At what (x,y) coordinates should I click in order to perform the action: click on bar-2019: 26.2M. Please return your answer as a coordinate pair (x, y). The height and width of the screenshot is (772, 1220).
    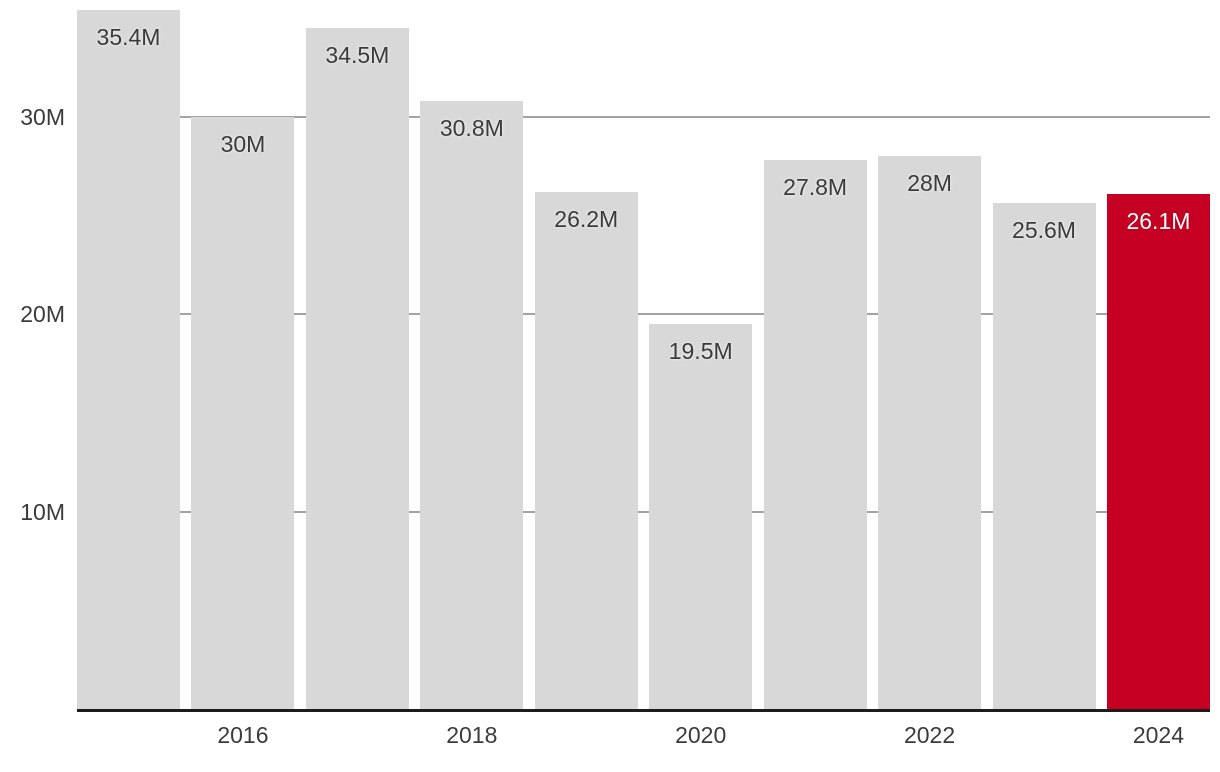
    Looking at the image, I should click on (586, 450).